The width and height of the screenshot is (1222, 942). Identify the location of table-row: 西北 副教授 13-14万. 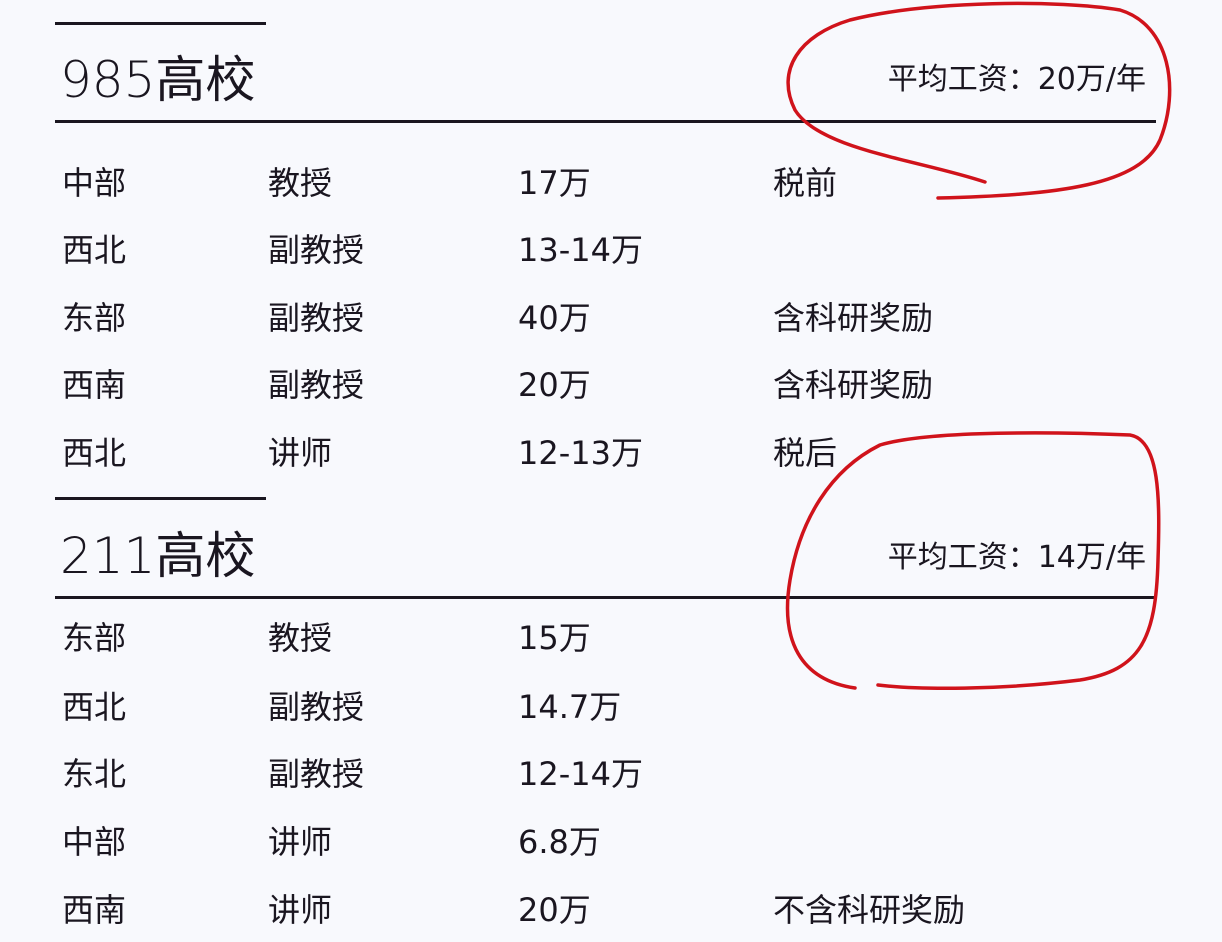
(611, 250).